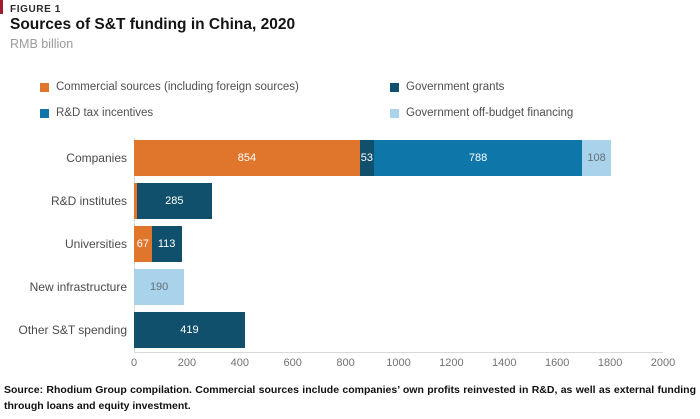  I want to click on chart-title: Sources of S&T funding in China, 2020, so click(153, 24).